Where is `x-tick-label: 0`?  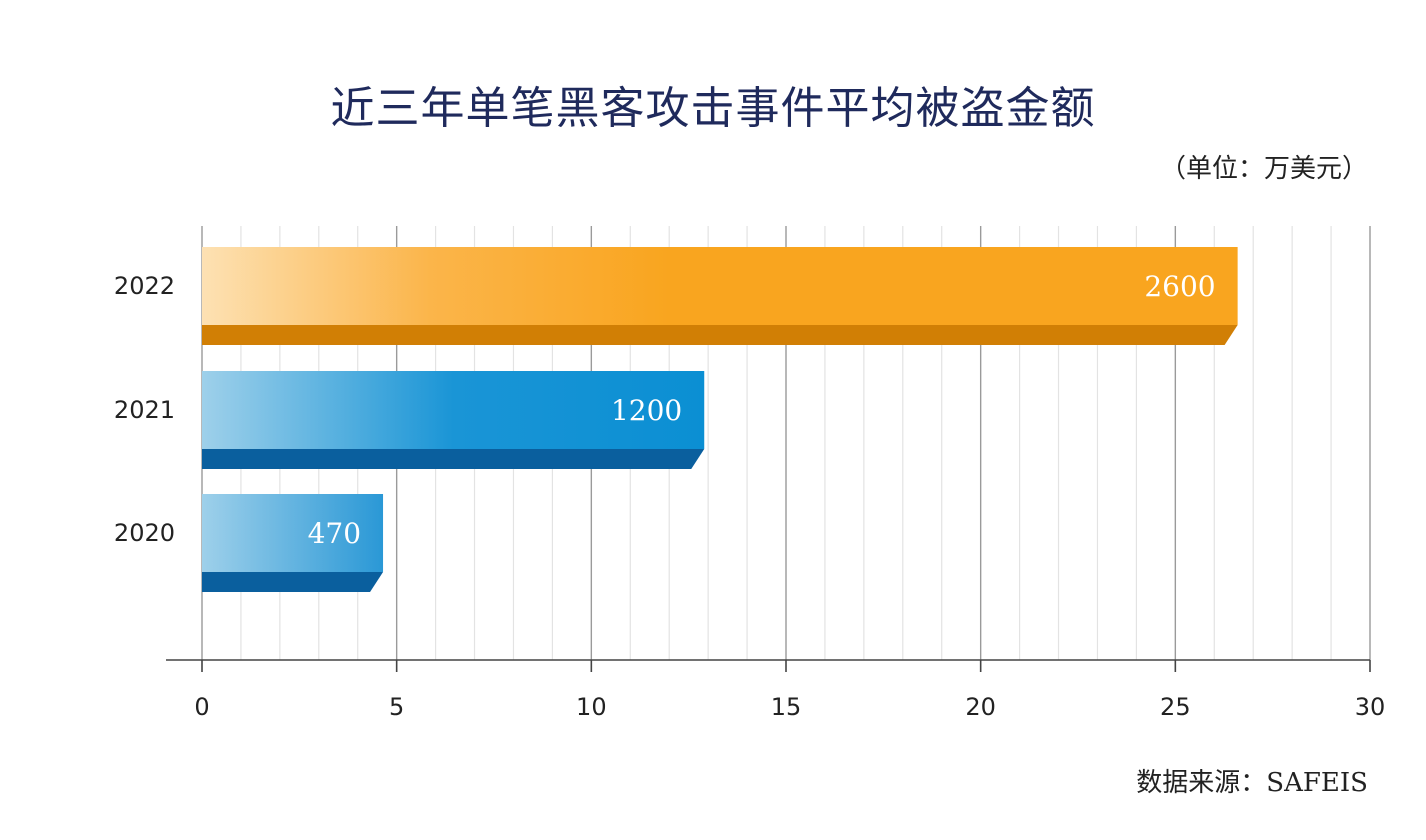
x-tick-label: 0 is located at coordinates (201, 707).